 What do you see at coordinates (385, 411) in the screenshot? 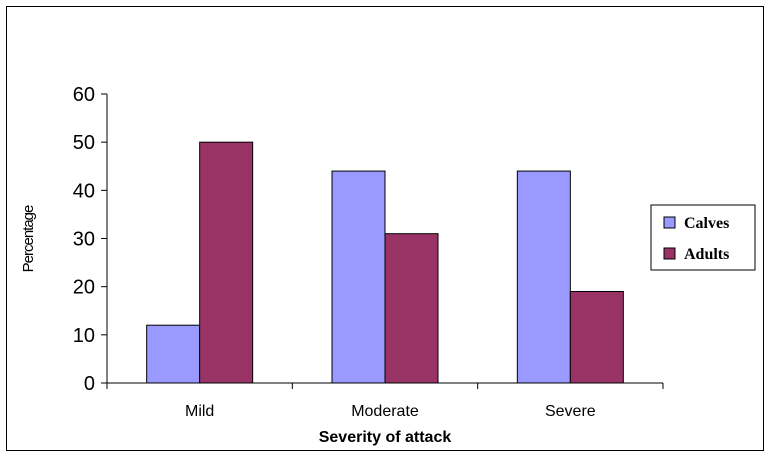
I see `x-tick-label: Moderate` at bounding box center [385, 411].